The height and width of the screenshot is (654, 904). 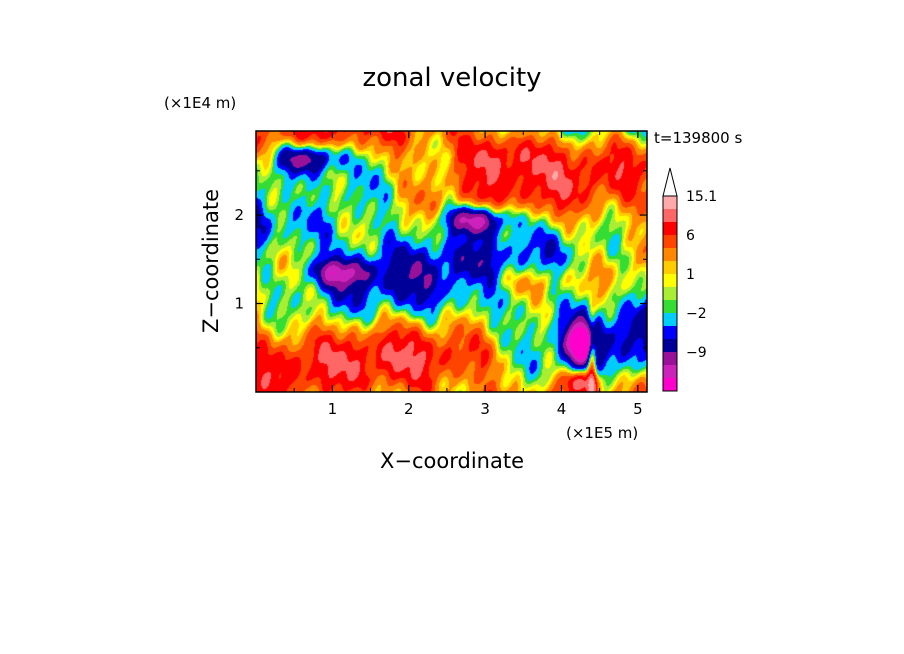 I want to click on time-label: t=139800 s, so click(x=698, y=138).